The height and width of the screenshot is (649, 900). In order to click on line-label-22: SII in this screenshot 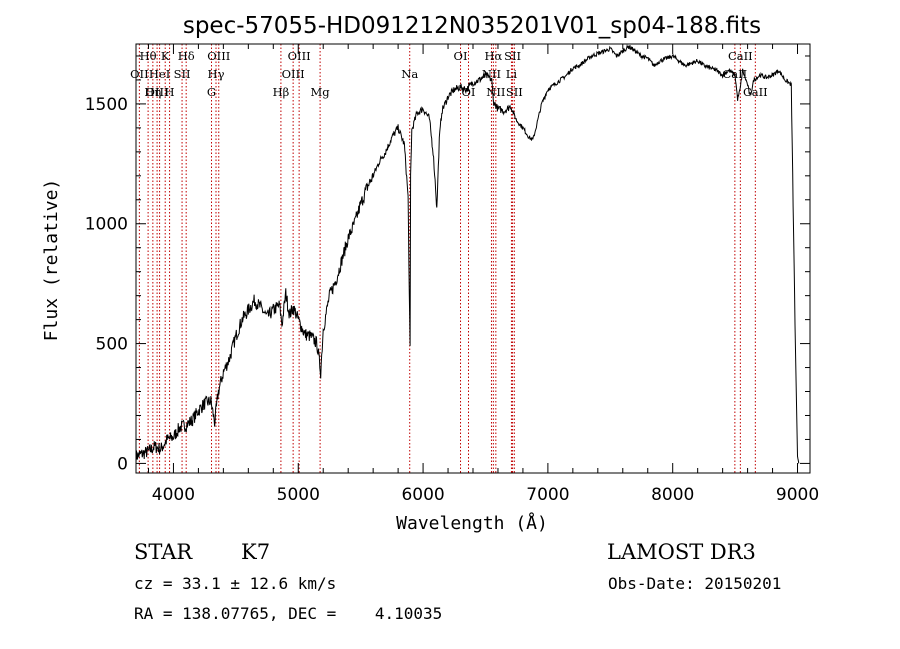, I will do `click(512, 56)`.